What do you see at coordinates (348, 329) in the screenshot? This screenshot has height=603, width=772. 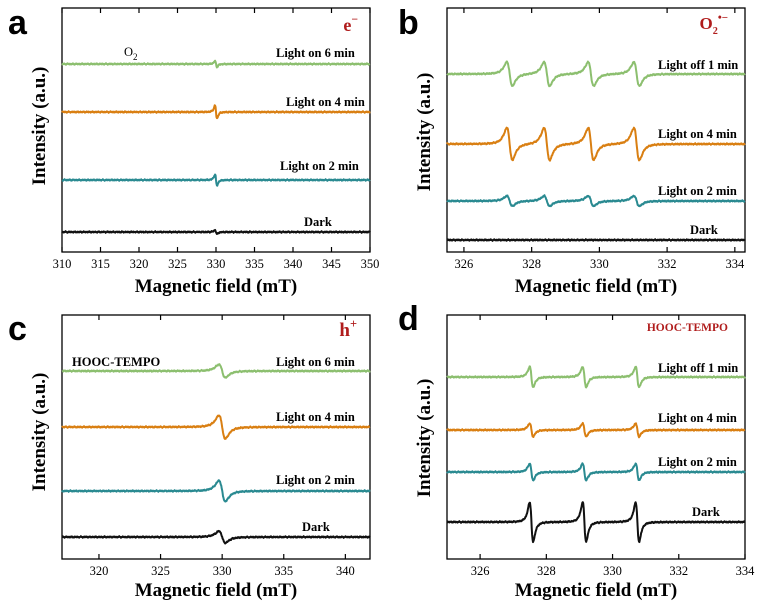 I see `species-label: h+` at bounding box center [348, 329].